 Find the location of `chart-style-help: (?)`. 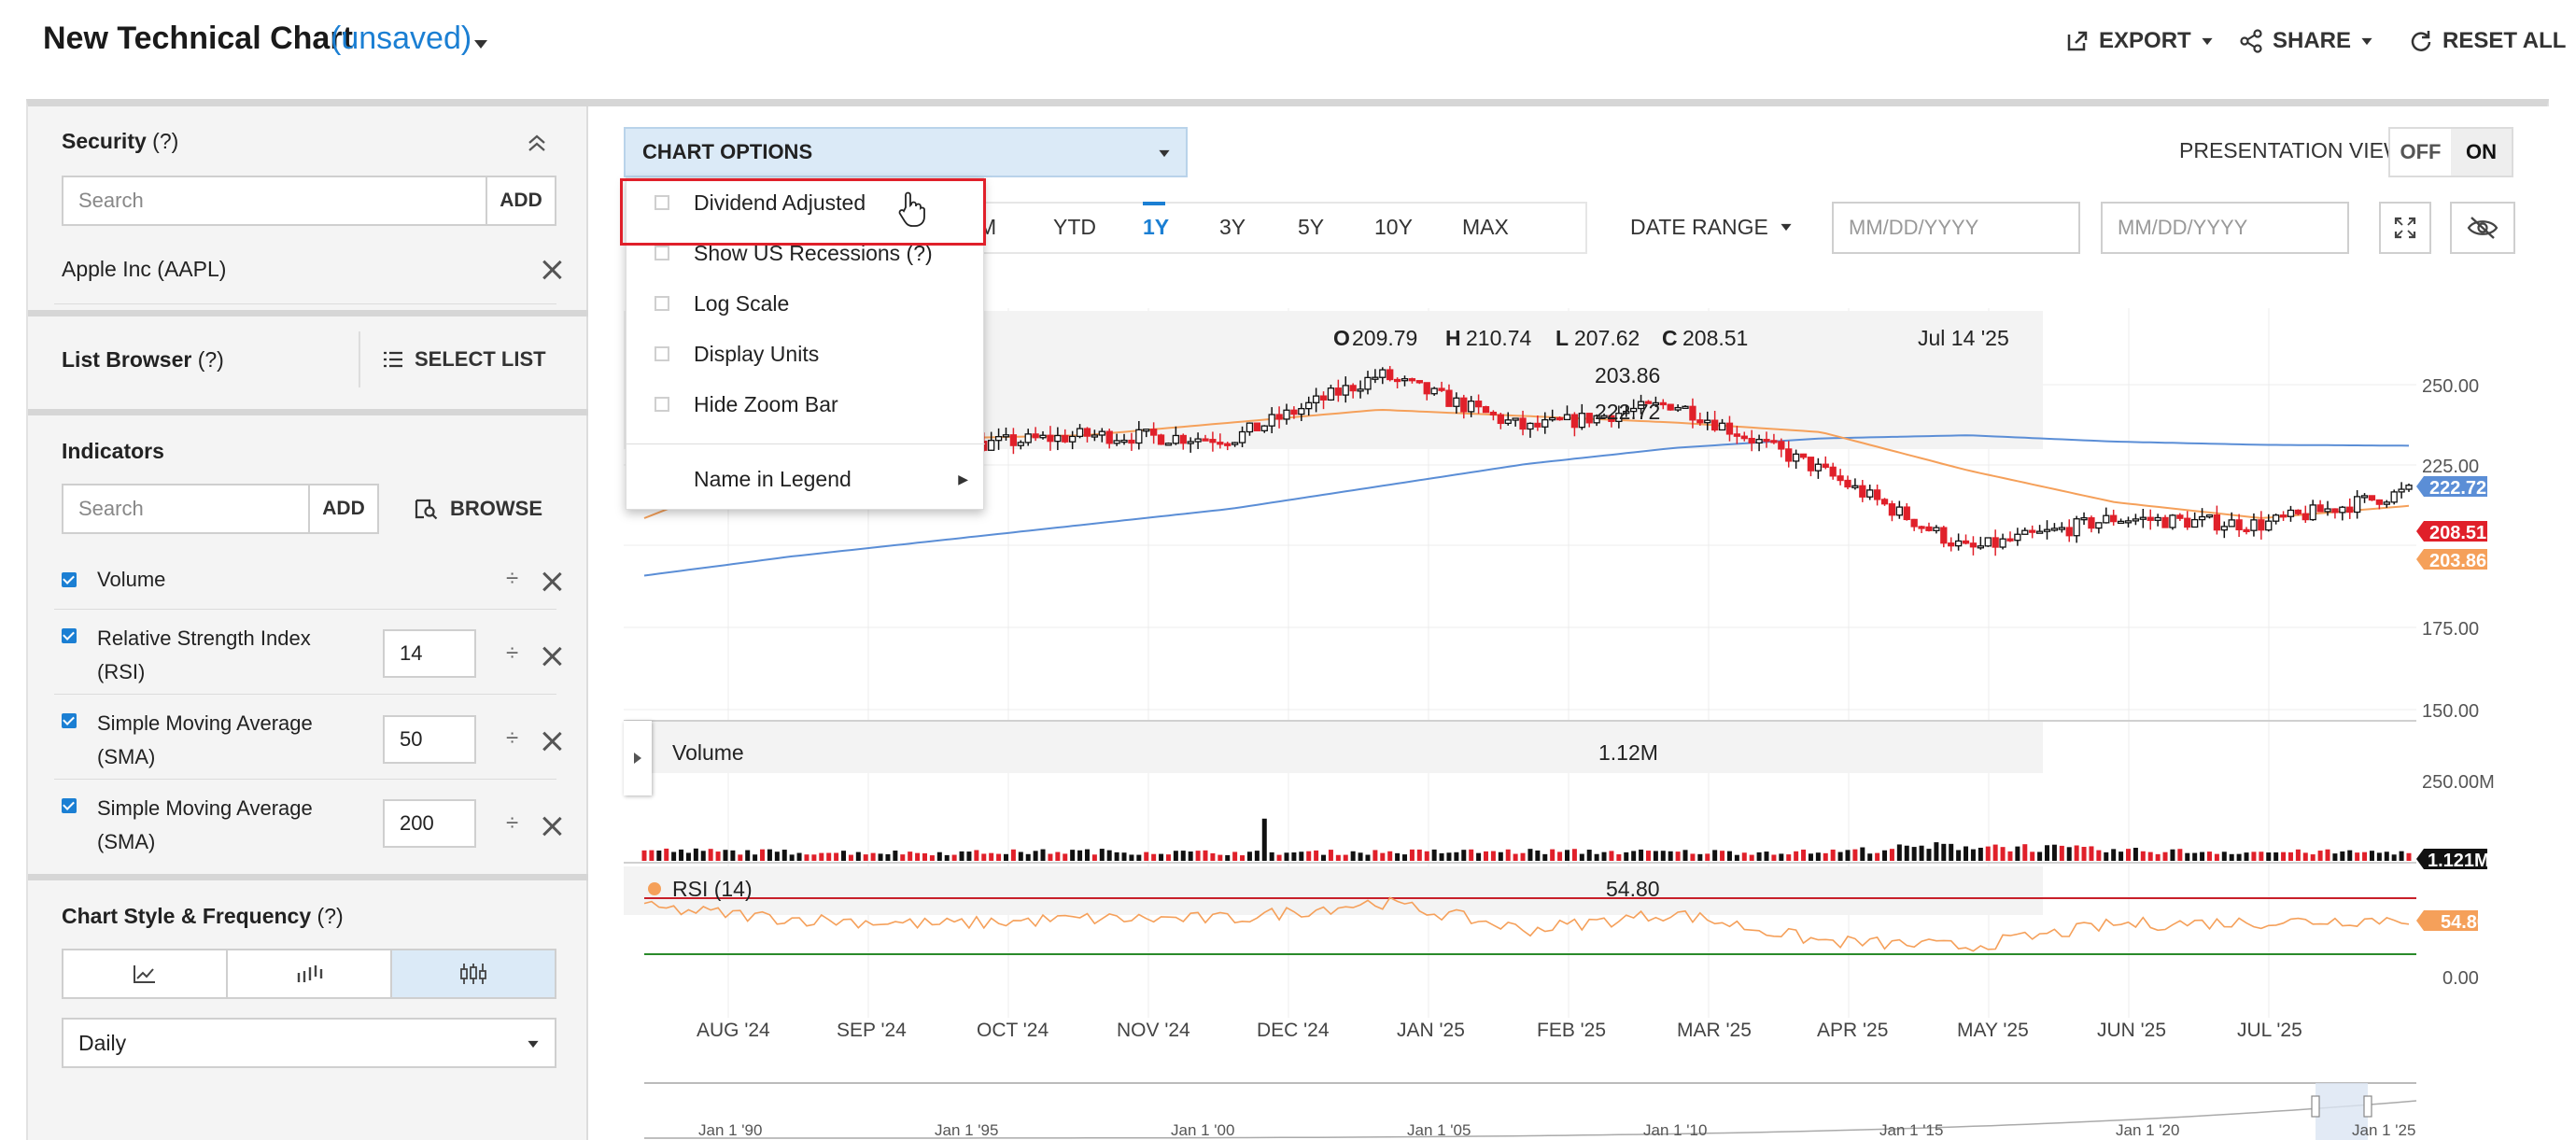

chart-style-help: (?) is located at coordinates (330, 916).